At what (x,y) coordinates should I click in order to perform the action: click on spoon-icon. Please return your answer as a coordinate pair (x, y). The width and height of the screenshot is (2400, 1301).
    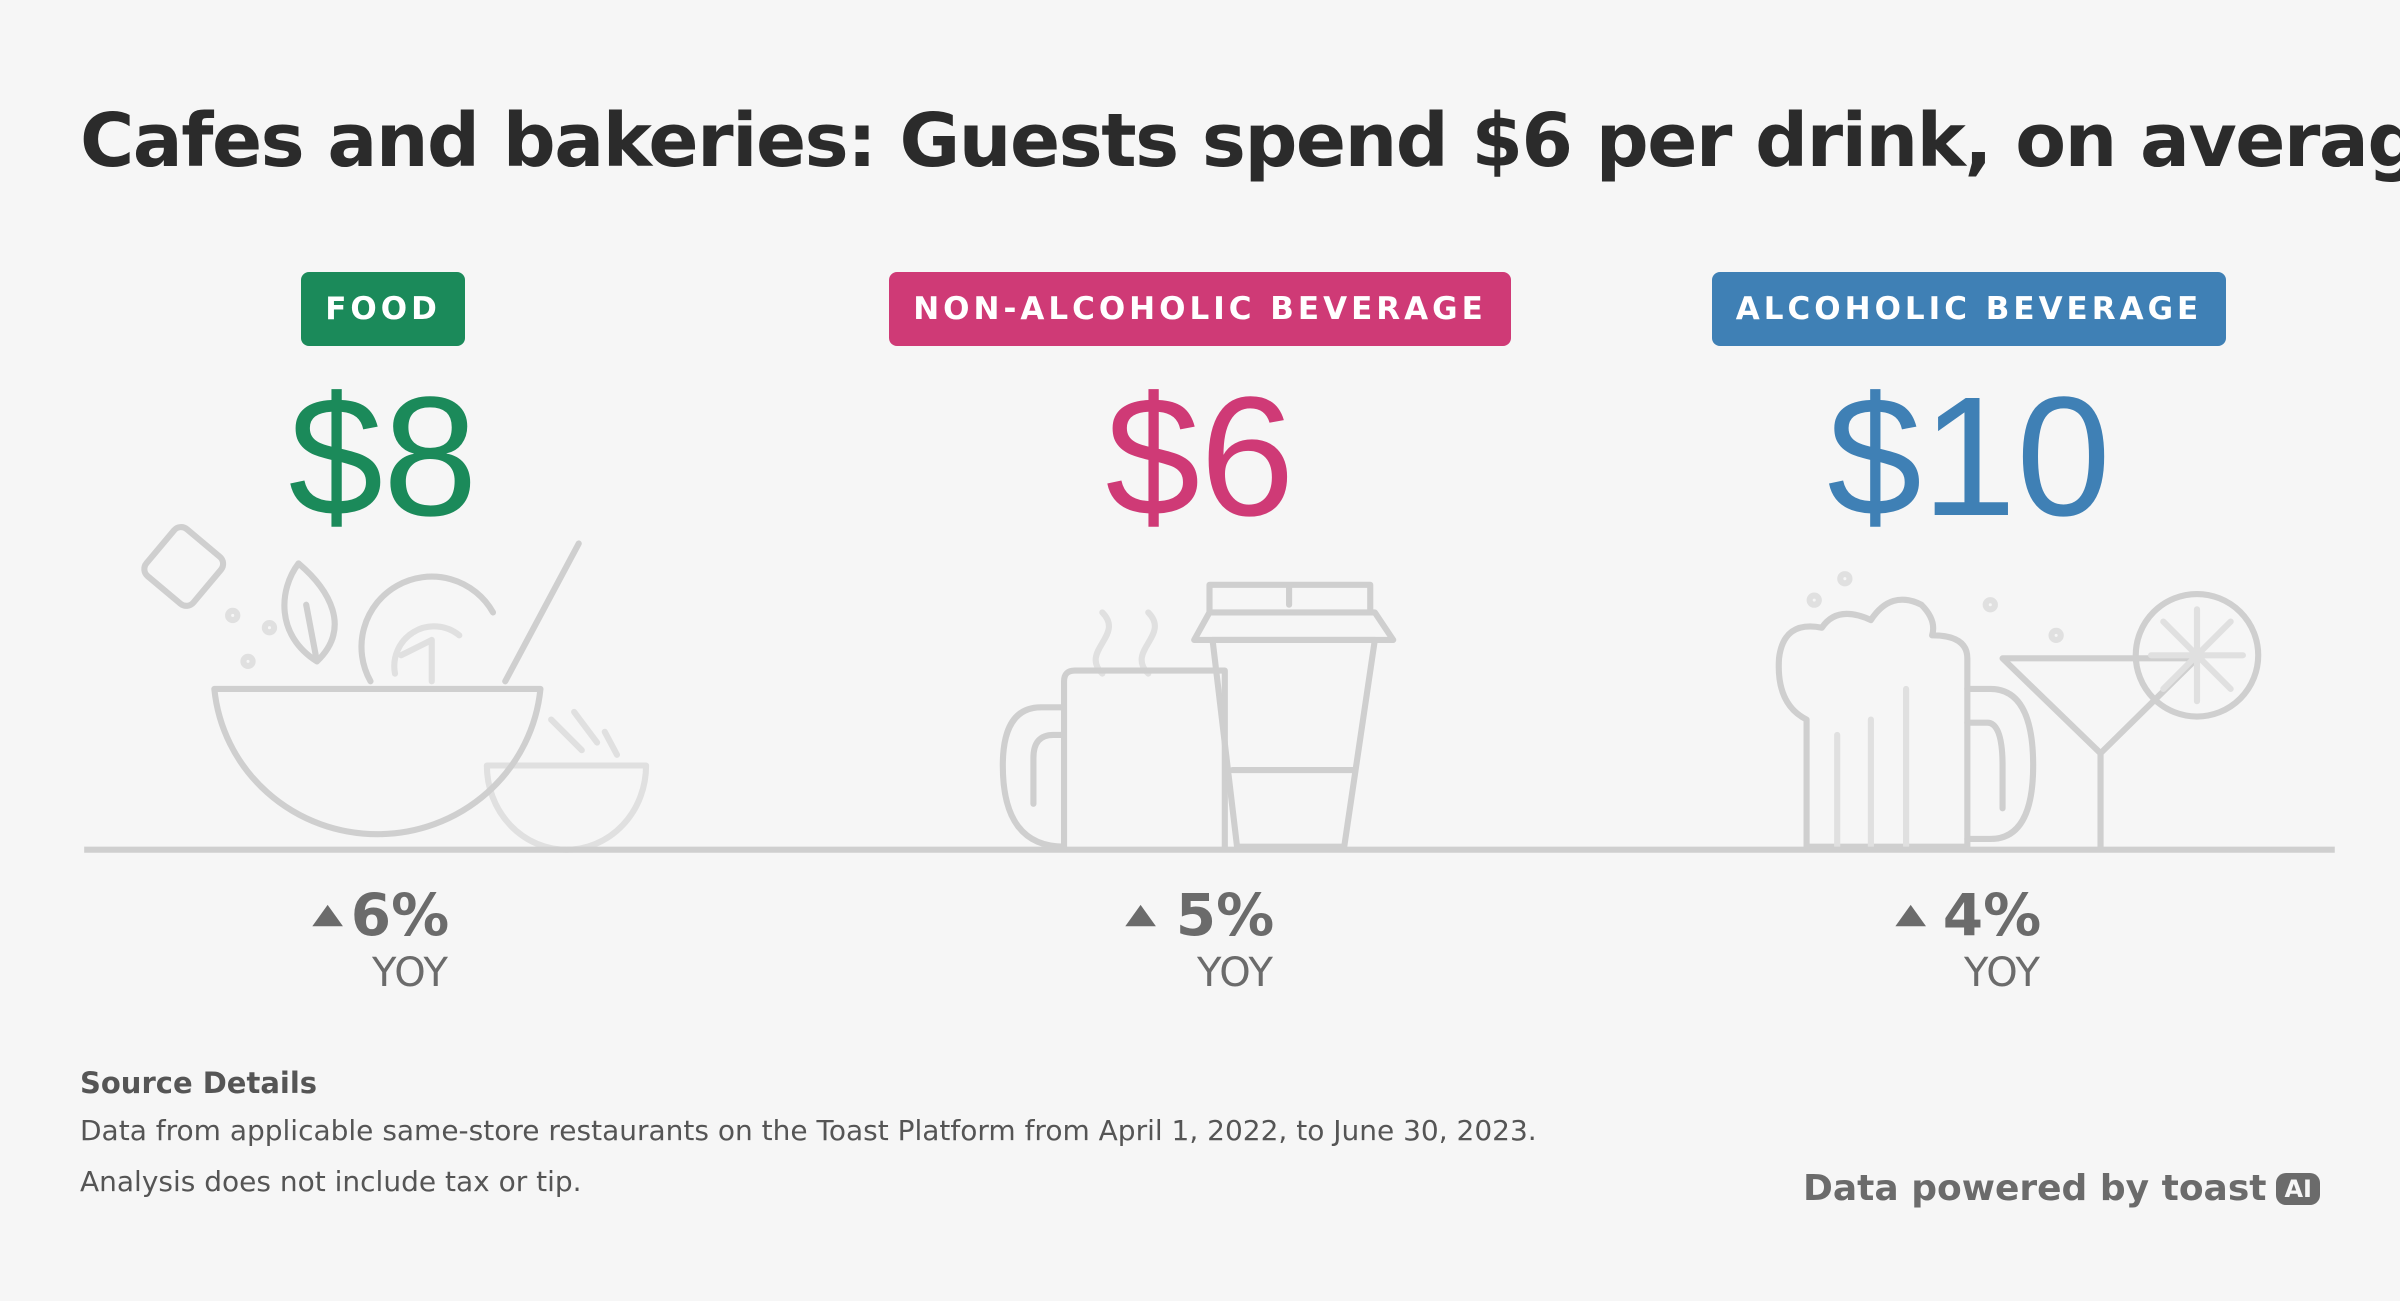
    Looking at the image, I should click on (542, 612).